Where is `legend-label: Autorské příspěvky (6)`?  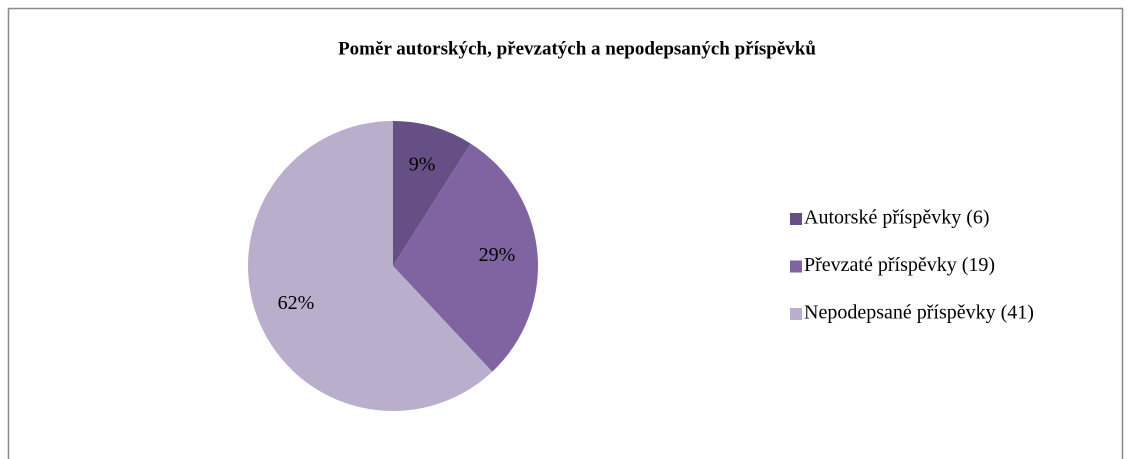
legend-label: Autorské příspěvky (6) is located at coordinates (897, 218).